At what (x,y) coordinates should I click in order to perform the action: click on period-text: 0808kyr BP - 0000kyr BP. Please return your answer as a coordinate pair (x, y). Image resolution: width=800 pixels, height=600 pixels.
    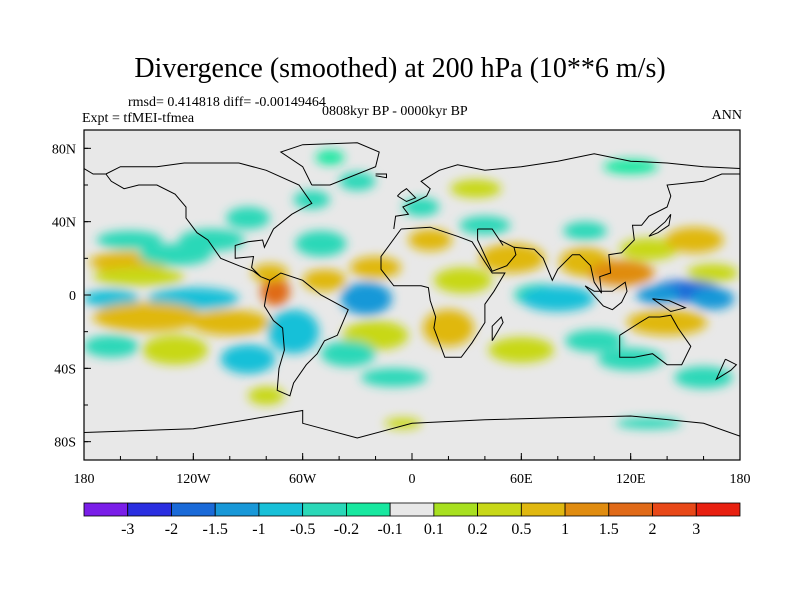
    Looking at the image, I should click on (395, 111).